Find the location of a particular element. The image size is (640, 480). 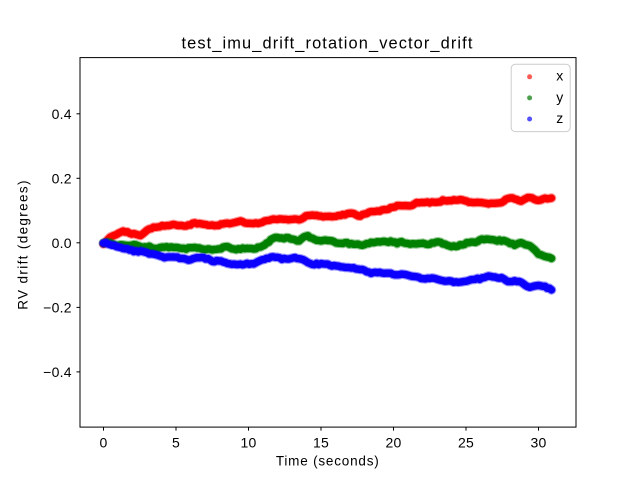

svg-text: 0.2 is located at coordinates (62, 178).